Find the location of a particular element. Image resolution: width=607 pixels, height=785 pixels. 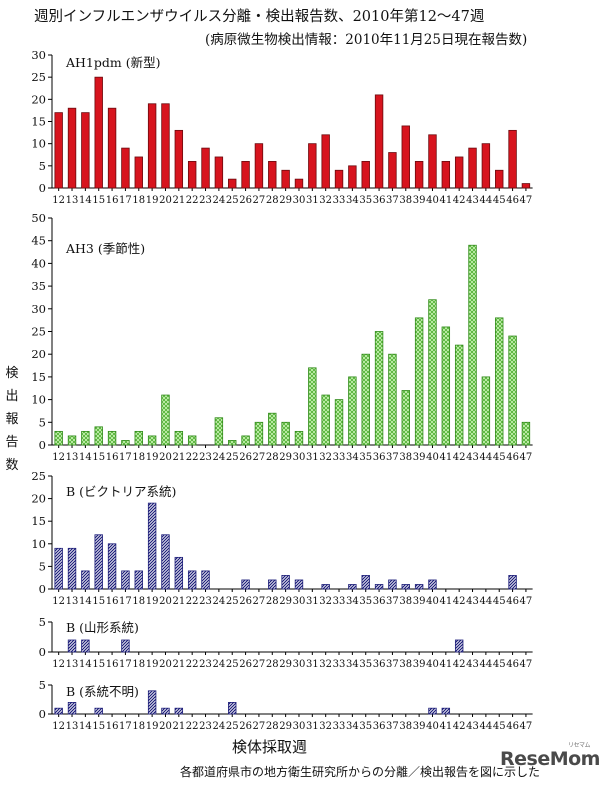

resemom-logo: ReseMom リセマム is located at coordinates (550, 756).